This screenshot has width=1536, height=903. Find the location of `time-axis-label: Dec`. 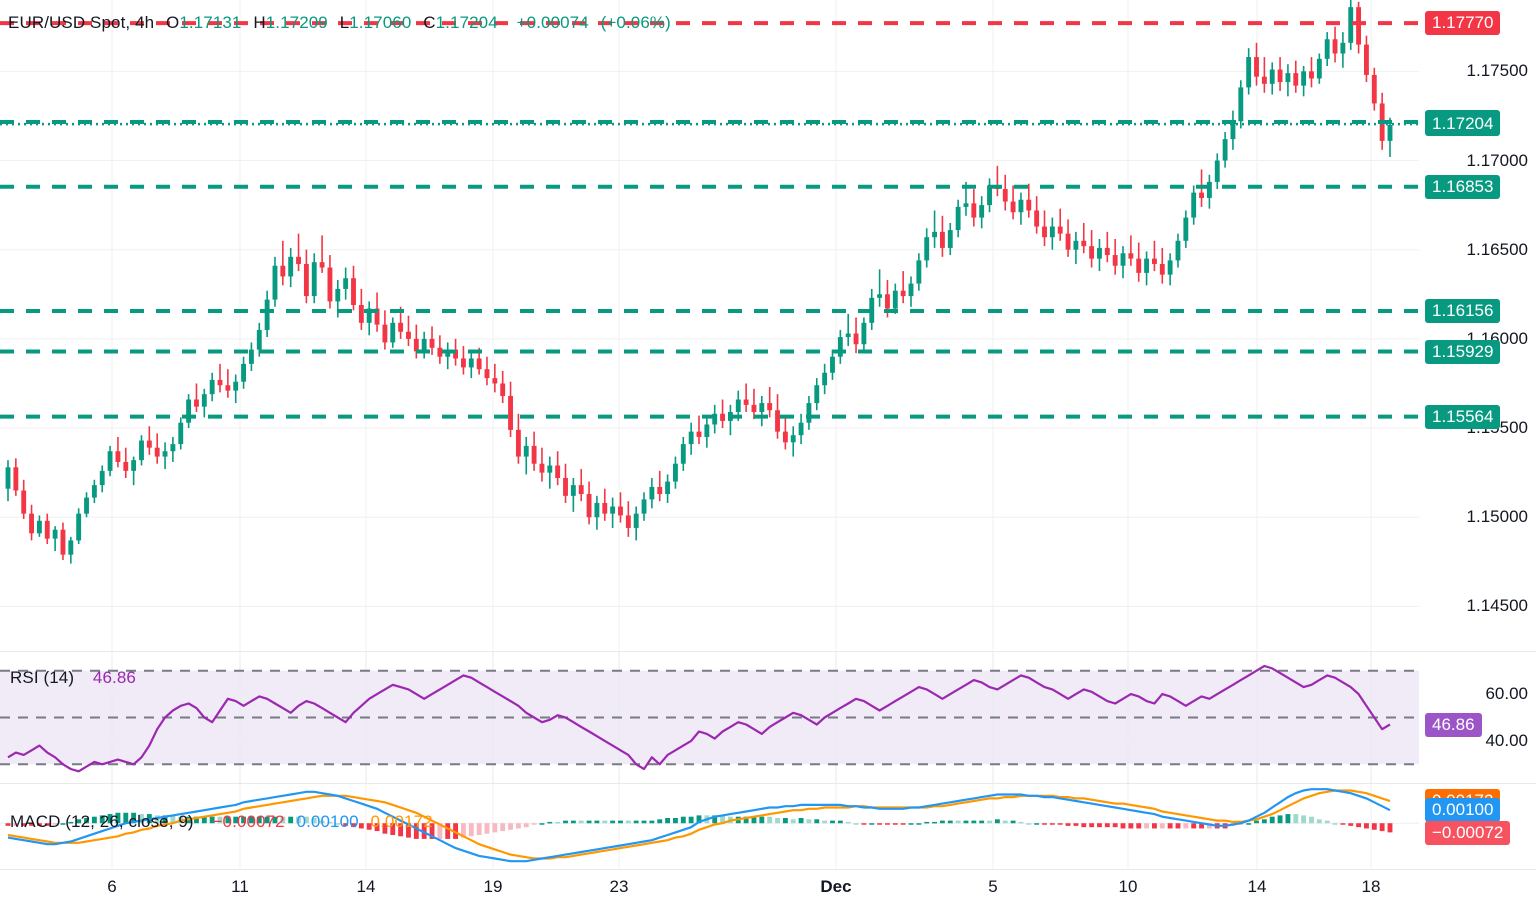

time-axis-label: Dec is located at coordinates (836, 886).